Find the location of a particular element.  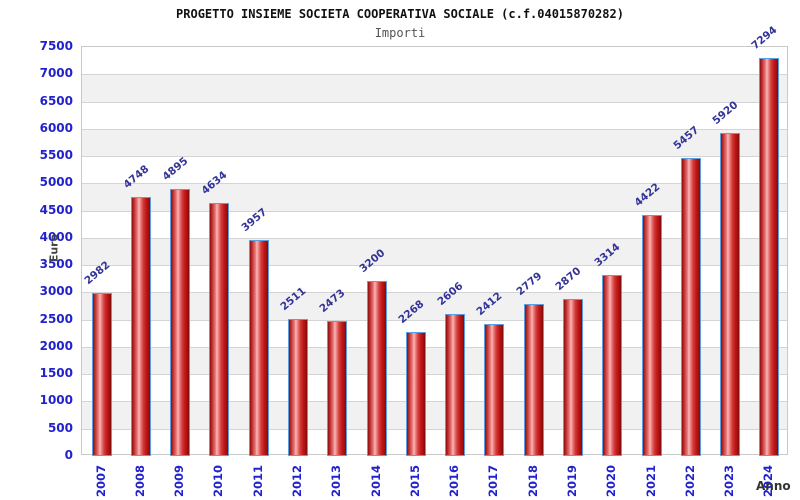

bar-2015 is located at coordinates (415, 394).